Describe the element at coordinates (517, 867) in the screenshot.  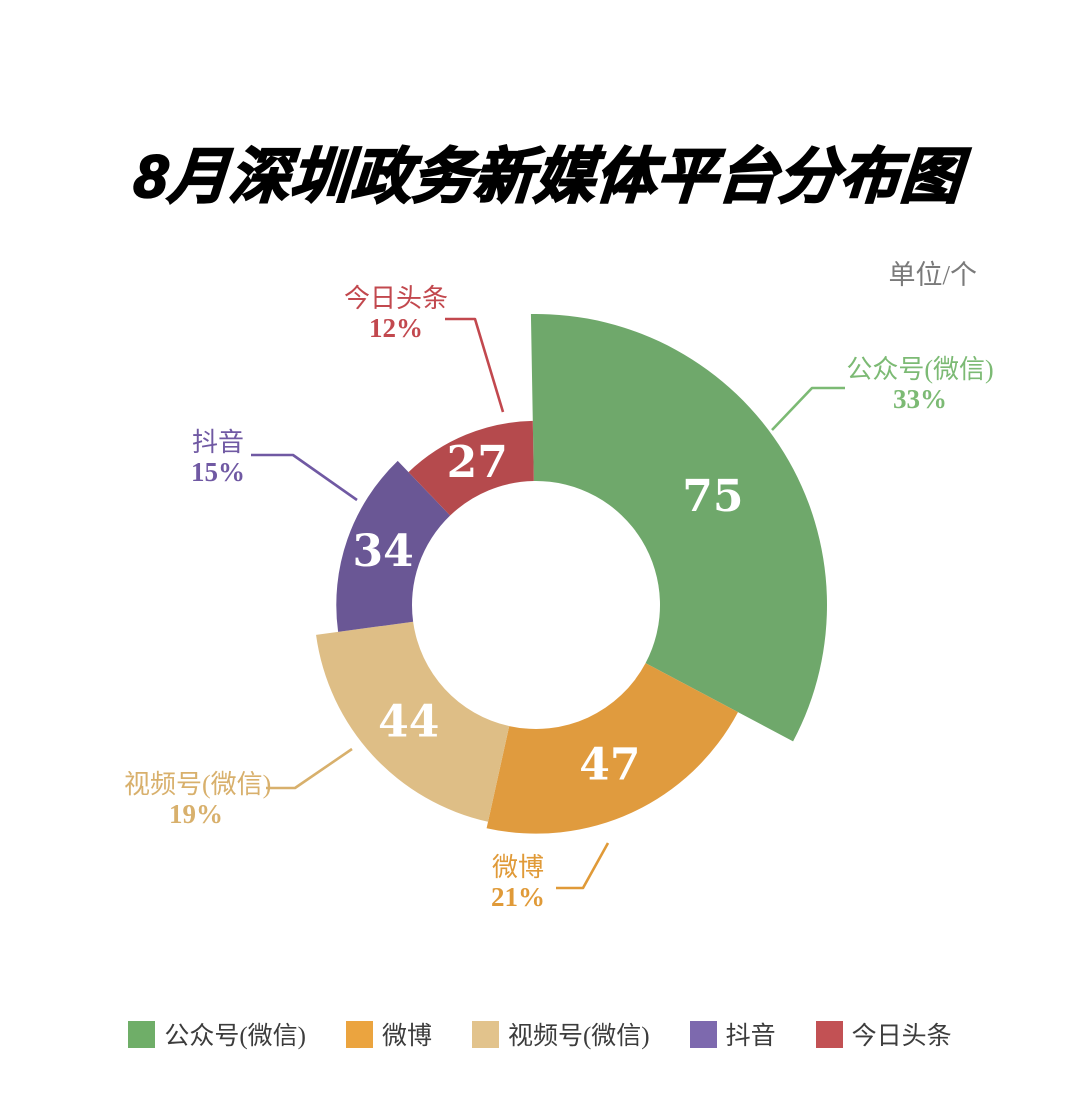
I see `callout-name: 微博` at that location.